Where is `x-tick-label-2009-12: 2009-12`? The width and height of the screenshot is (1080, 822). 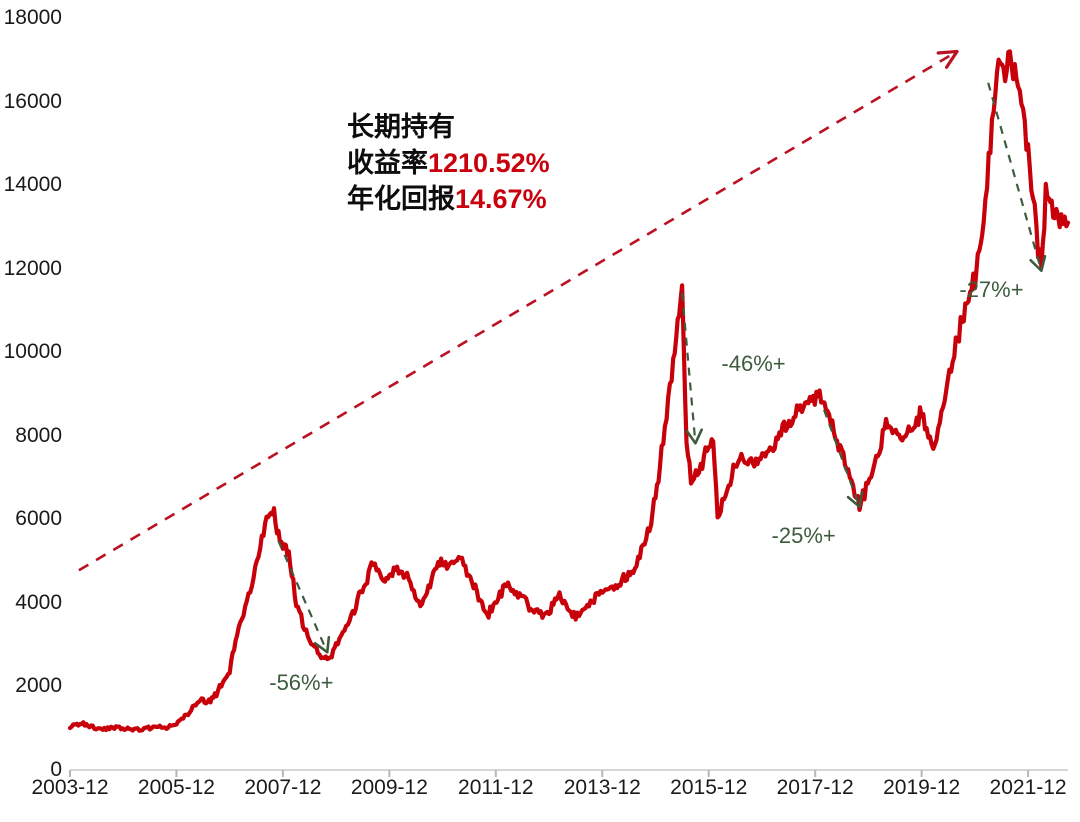
x-tick-label-2009-12: 2009-12 is located at coordinates (389, 787).